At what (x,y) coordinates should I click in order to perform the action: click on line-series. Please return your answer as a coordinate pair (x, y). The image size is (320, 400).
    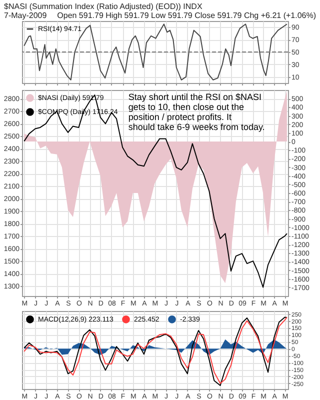
    Looking at the image, I should click on (156, 52).